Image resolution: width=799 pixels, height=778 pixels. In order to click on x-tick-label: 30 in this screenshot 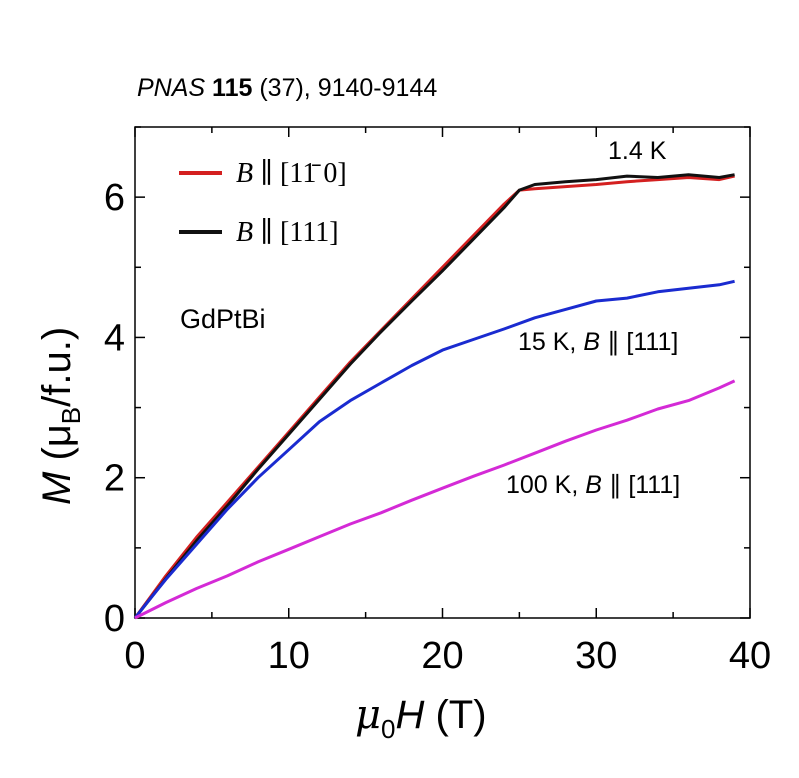, I will do `click(596, 656)`.